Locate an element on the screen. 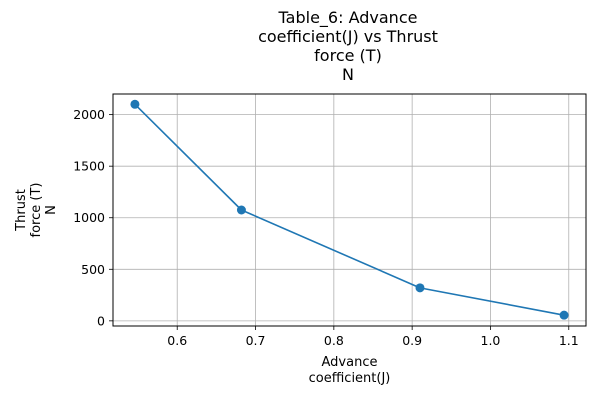 This screenshot has width=600, height=404. x-tick-label: 0.8 is located at coordinates (334, 340).